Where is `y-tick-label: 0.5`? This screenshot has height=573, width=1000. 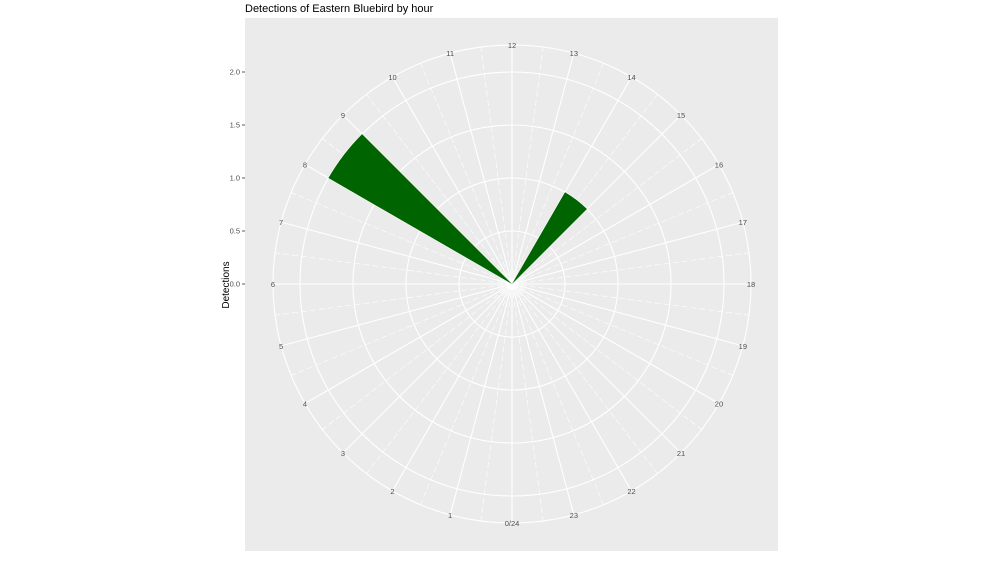 y-tick-label: 0.5 is located at coordinates (235, 231).